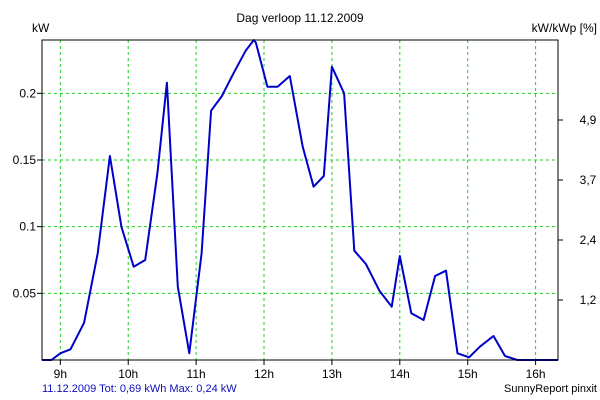 Image resolution: width=600 pixels, height=400 pixels. Describe the element at coordinates (588, 120) in the screenshot. I see `right-tick-label: 4,9` at that location.